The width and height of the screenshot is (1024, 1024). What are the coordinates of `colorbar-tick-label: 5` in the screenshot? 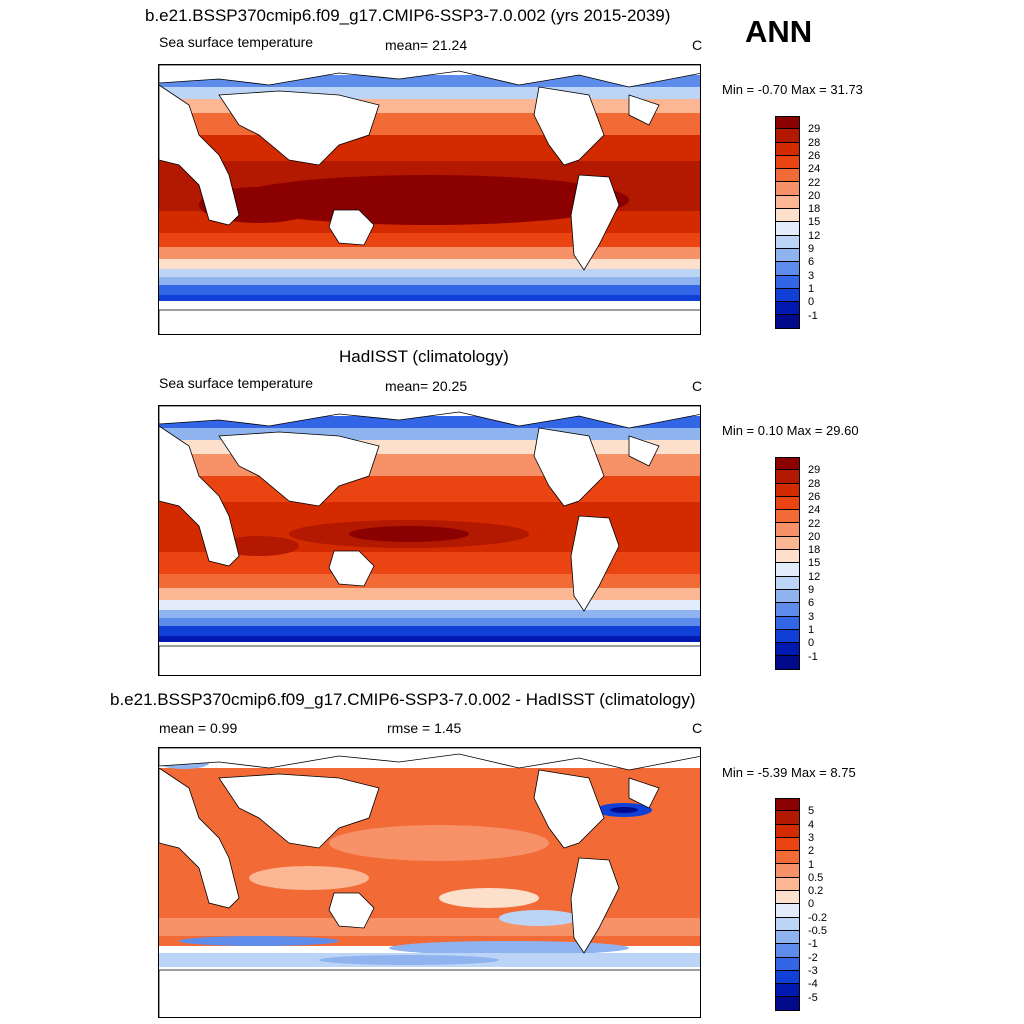 It's located at (811, 811).